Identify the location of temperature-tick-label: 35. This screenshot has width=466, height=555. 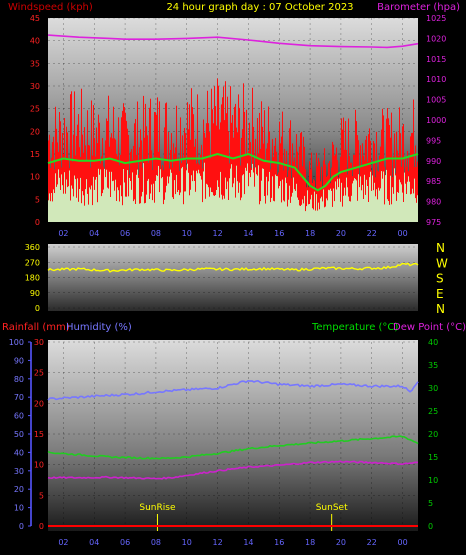
(433, 365).